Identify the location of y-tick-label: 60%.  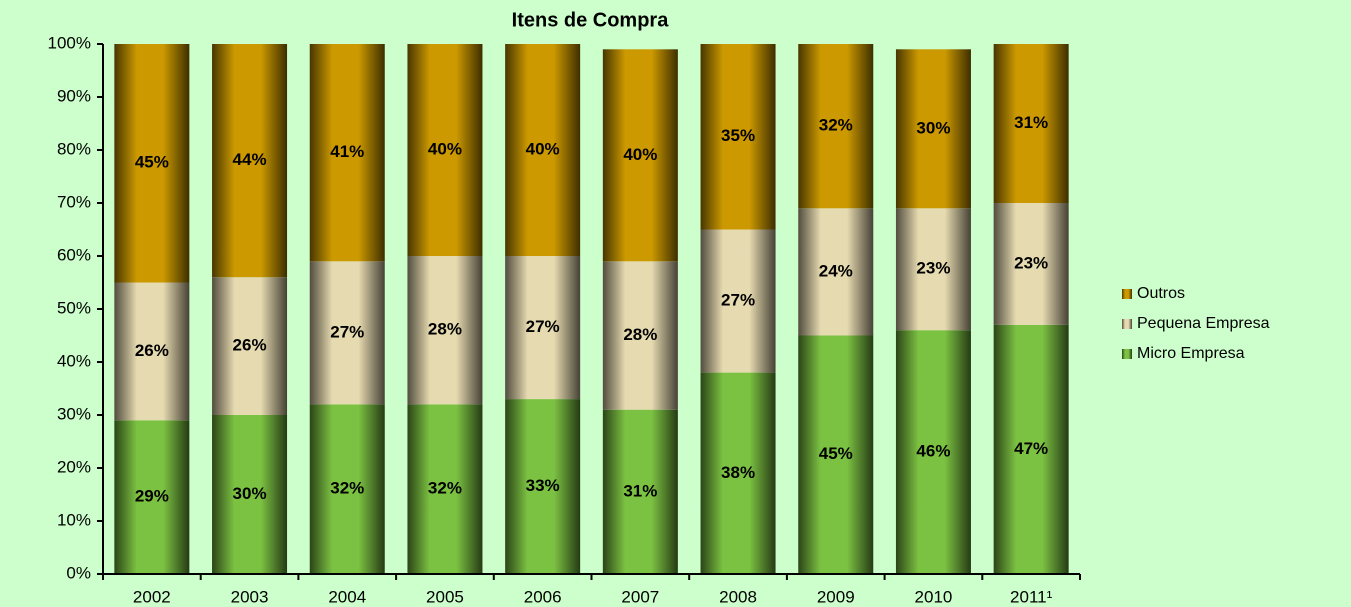
(74, 254).